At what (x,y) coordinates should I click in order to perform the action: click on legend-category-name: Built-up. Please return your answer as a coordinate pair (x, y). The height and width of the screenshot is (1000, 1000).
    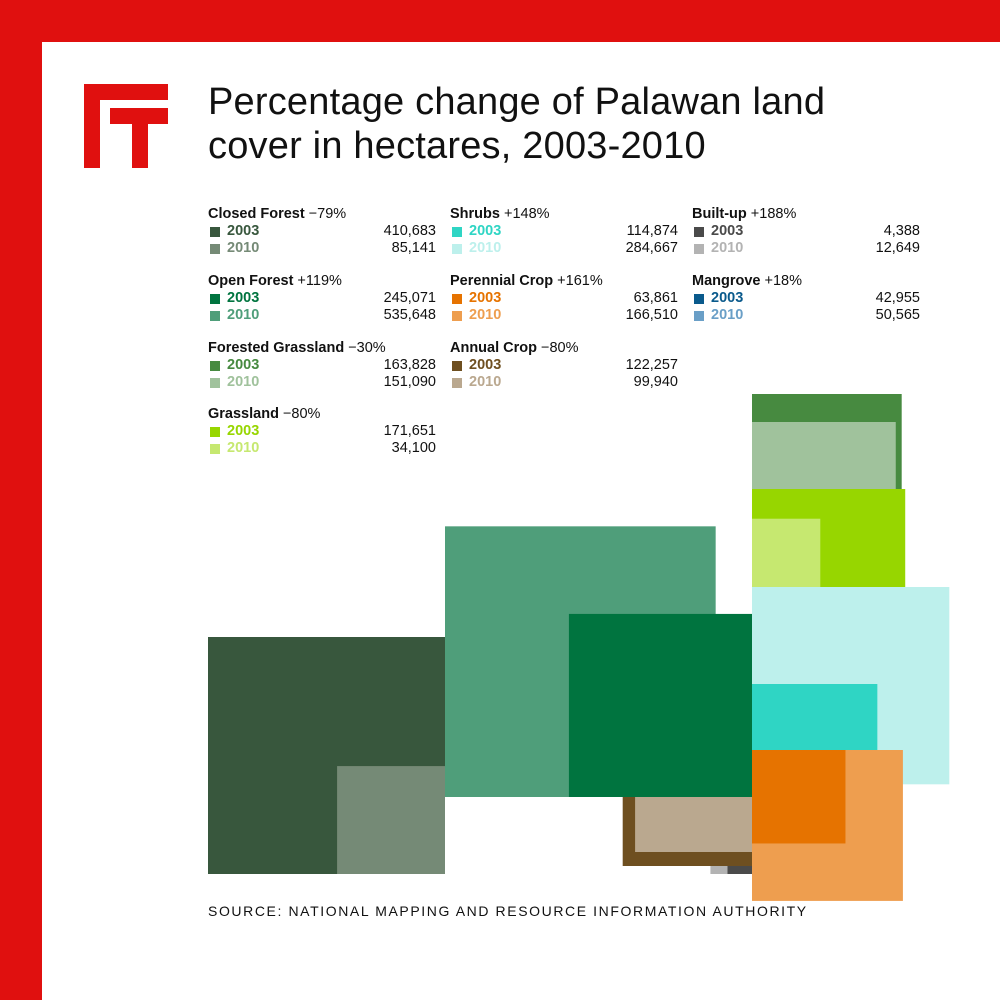
    Looking at the image, I should click on (719, 214).